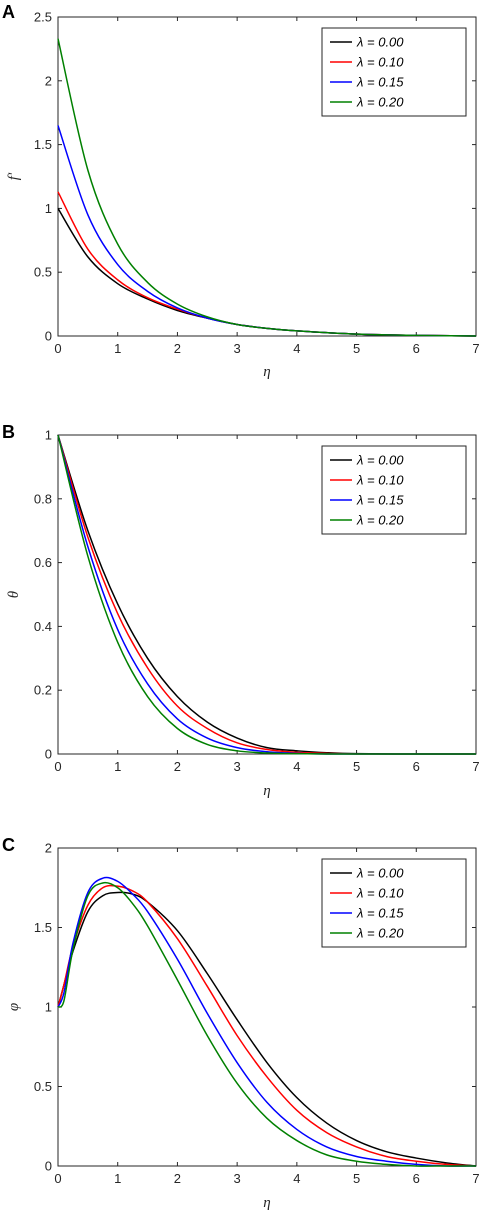 Image resolution: width=484 pixels, height=1213 pixels. I want to click on y-tick-label: 0.6, so click(43, 562).